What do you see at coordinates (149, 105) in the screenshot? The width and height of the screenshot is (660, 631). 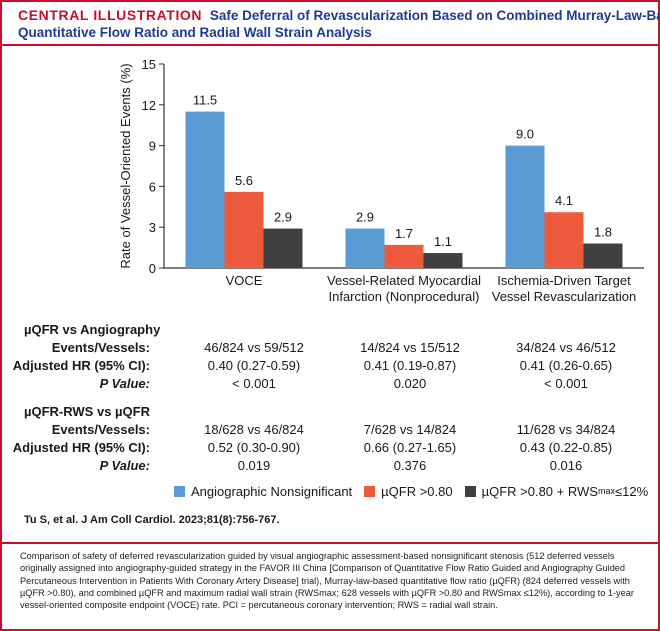 I see `y-tick-label: 12` at bounding box center [149, 105].